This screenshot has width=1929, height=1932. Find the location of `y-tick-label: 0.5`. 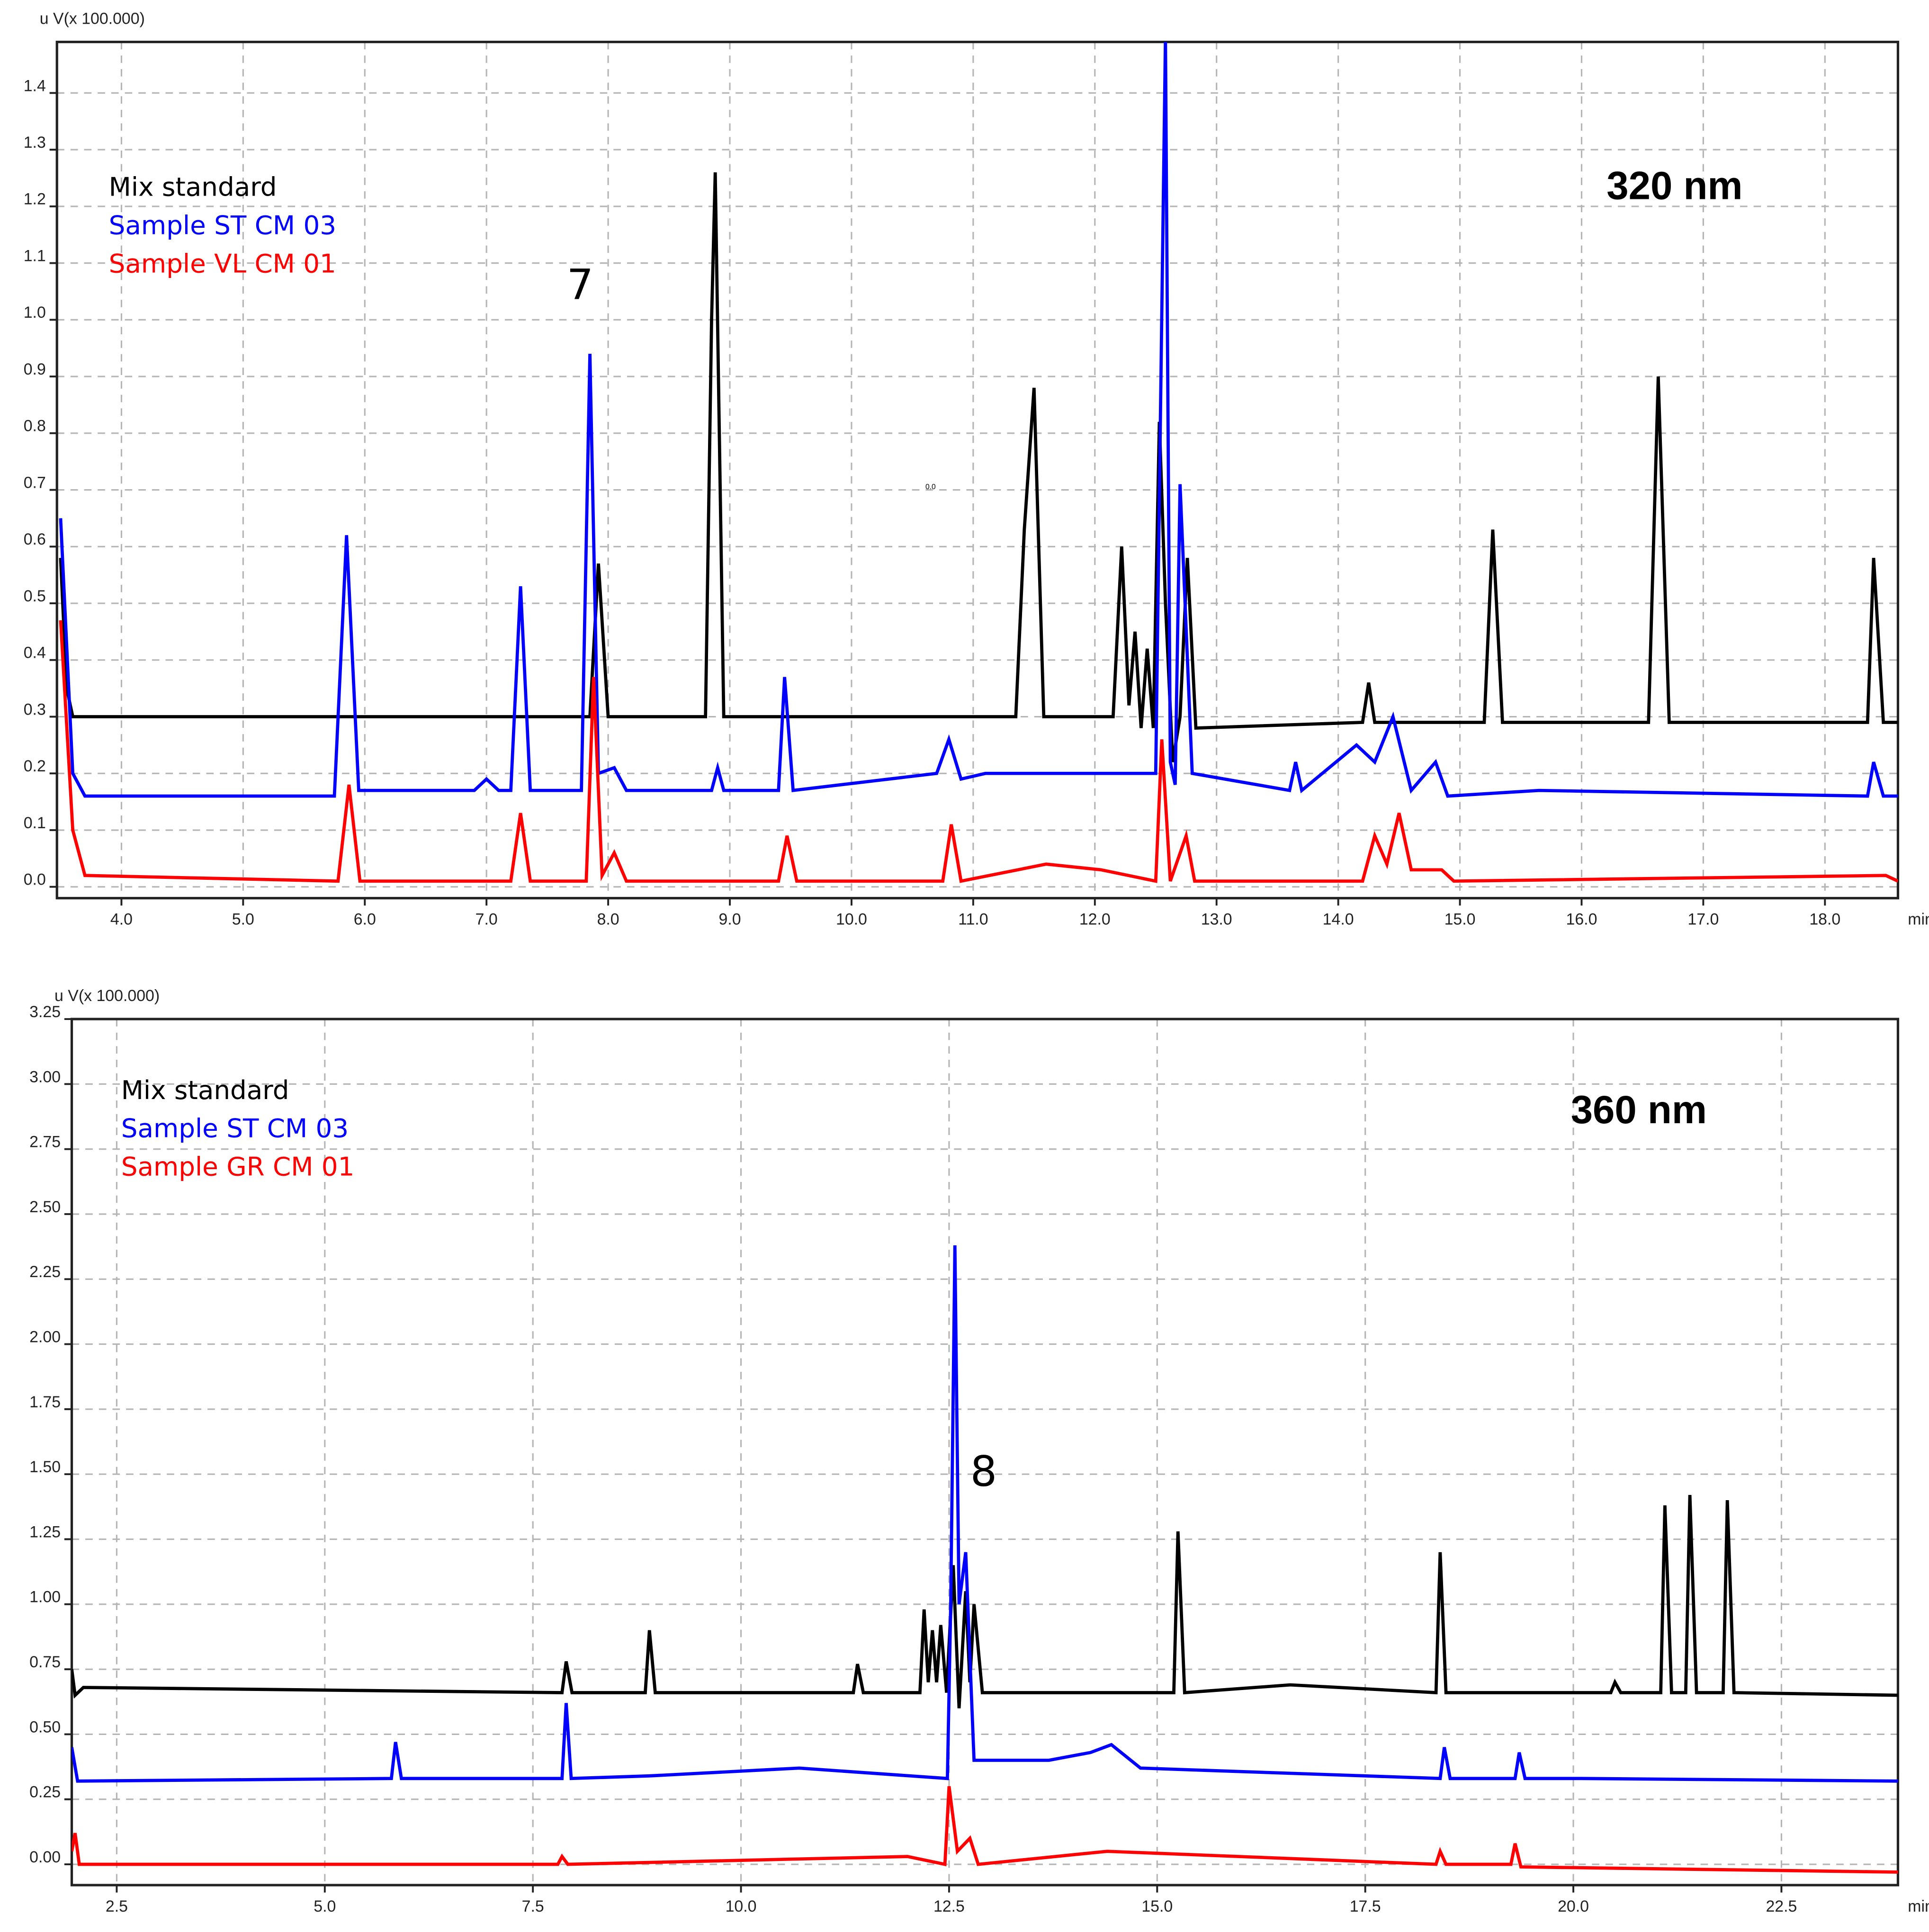

y-tick-label: 0.5 is located at coordinates (35, 596).